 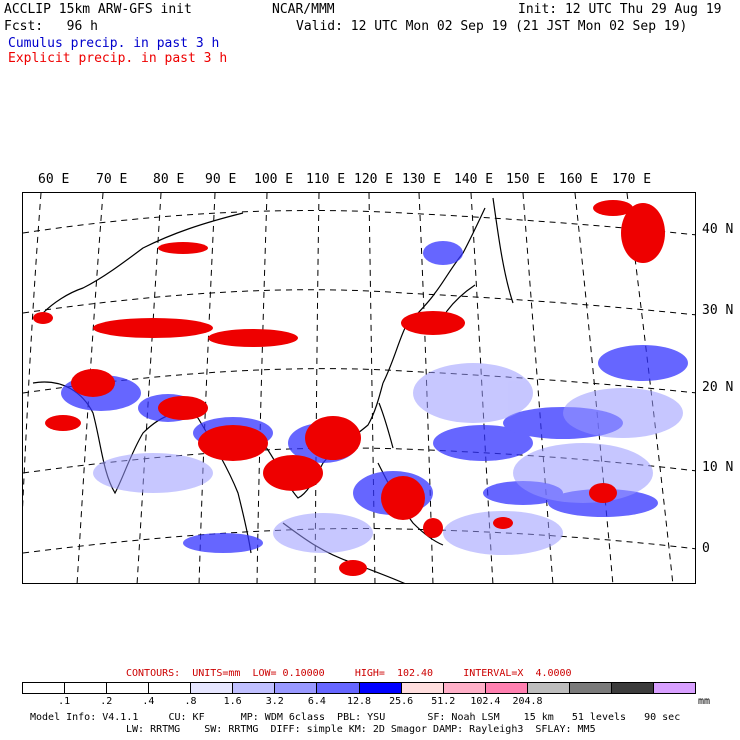 What do you see at coordinates (221, 179) in the screenshot?
I see `lon-label: 90 E` at bounding box center [221, 179].